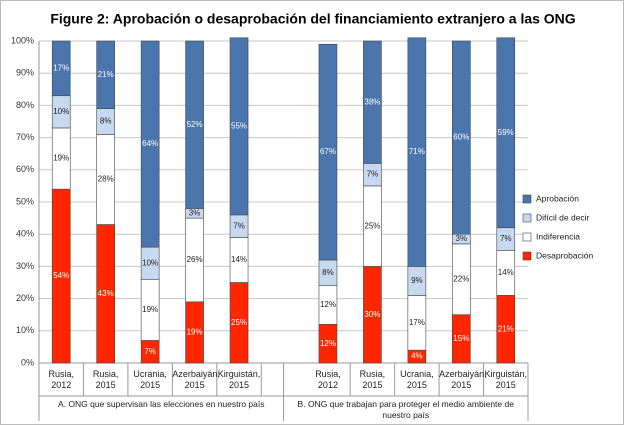 Image resolution: width=624 pixels, height=425 pixels. What do you see at coordinates (461, 278) in the screenshot?
I see `data-label: 22%` at bounding box center [461, 278].